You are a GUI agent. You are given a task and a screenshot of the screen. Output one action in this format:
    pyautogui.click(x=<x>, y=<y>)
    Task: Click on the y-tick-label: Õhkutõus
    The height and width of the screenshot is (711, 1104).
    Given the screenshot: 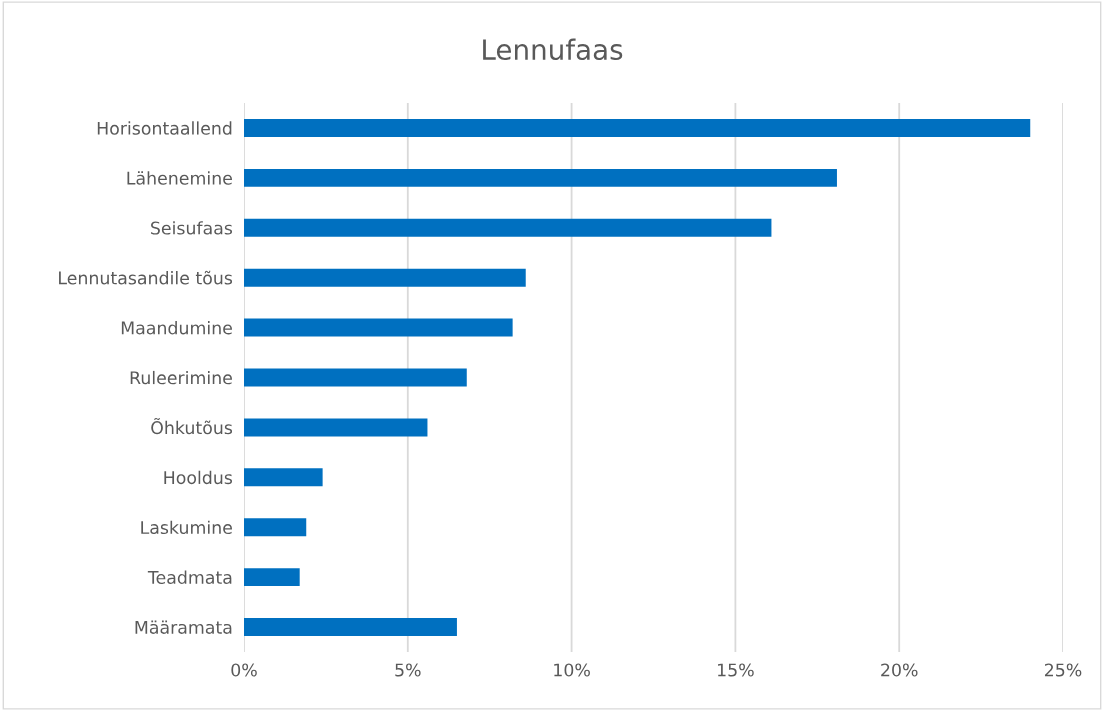 What is the action you would take?
    pyautogui.click(x=192, y=426)
    